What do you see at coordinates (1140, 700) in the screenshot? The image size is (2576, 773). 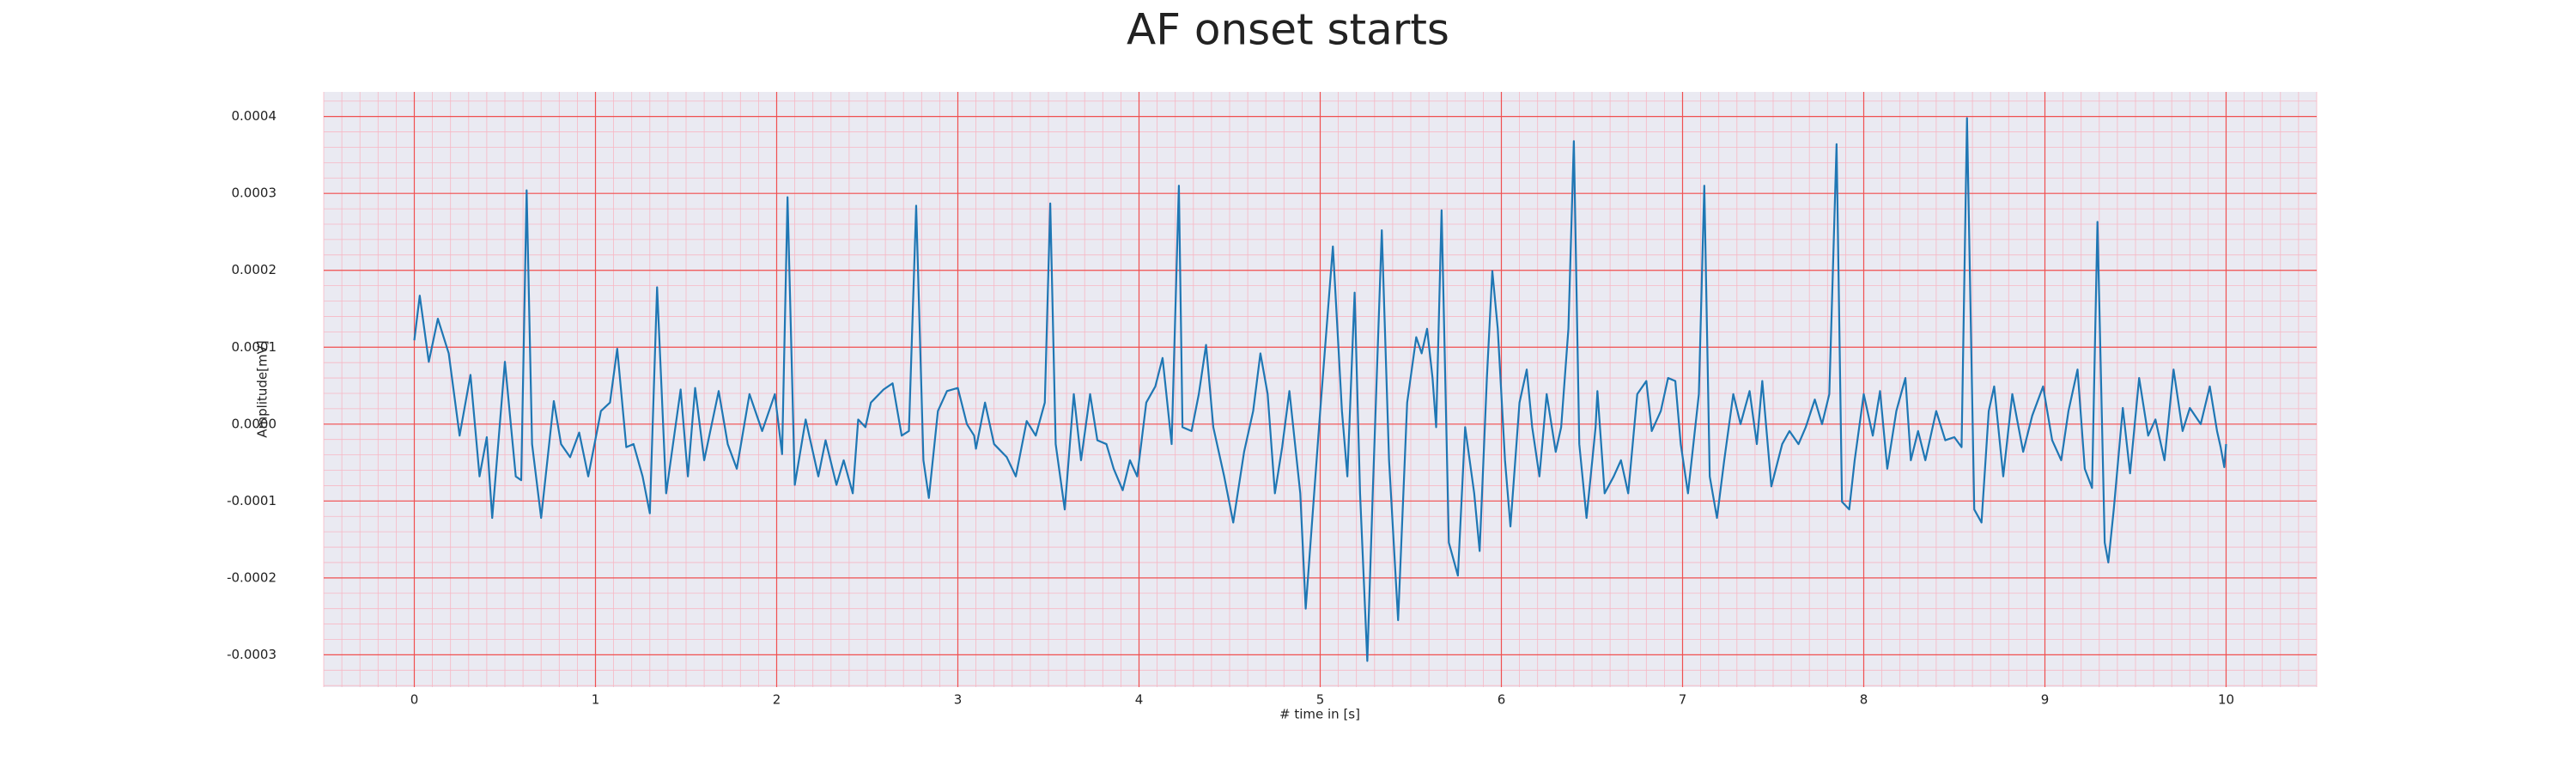 I see `x-tick-label: 4` at bounding box center [1140, 700].